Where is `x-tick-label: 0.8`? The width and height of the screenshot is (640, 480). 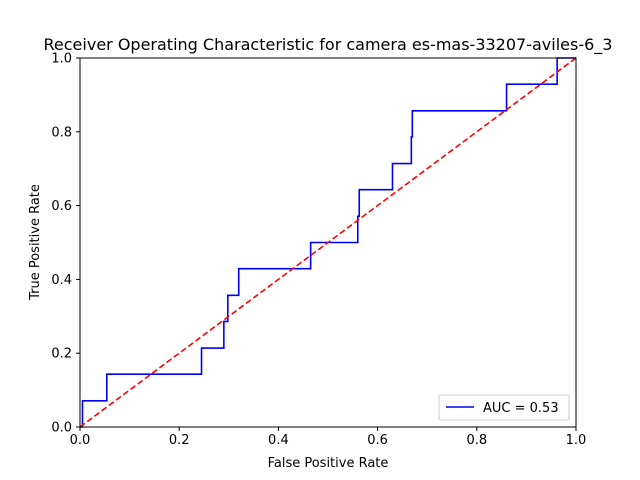
x-tick-label: 0.8 is located at coordinates (476, 440).